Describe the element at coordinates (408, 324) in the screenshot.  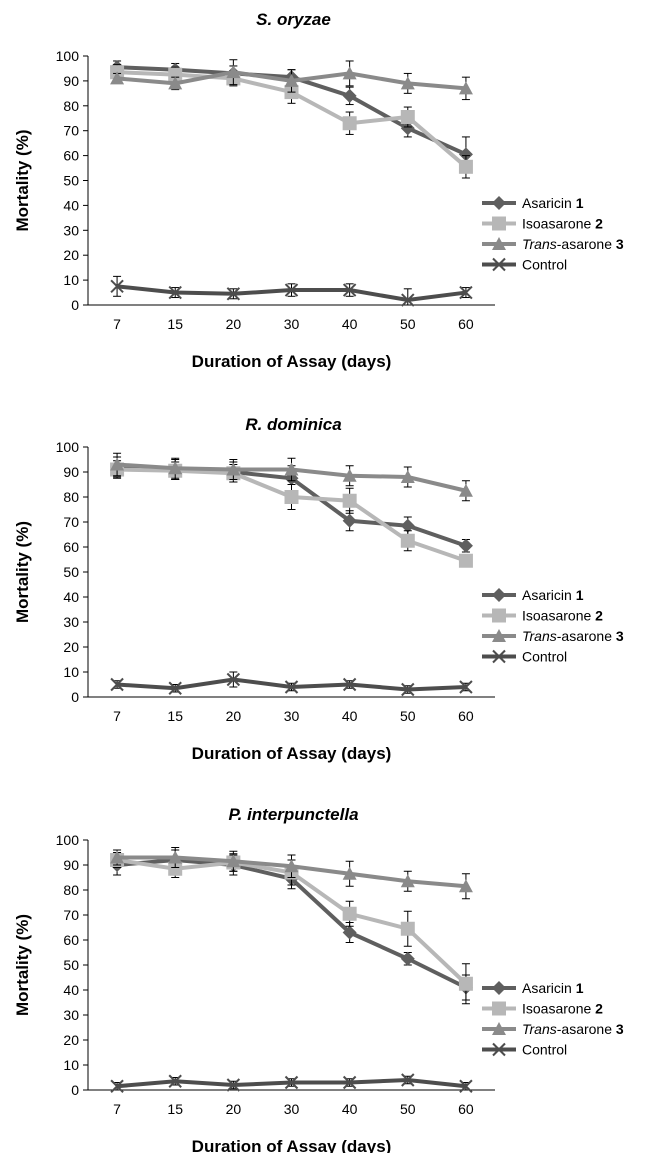
I see `chart-1-xtick-label: 50` at that location.